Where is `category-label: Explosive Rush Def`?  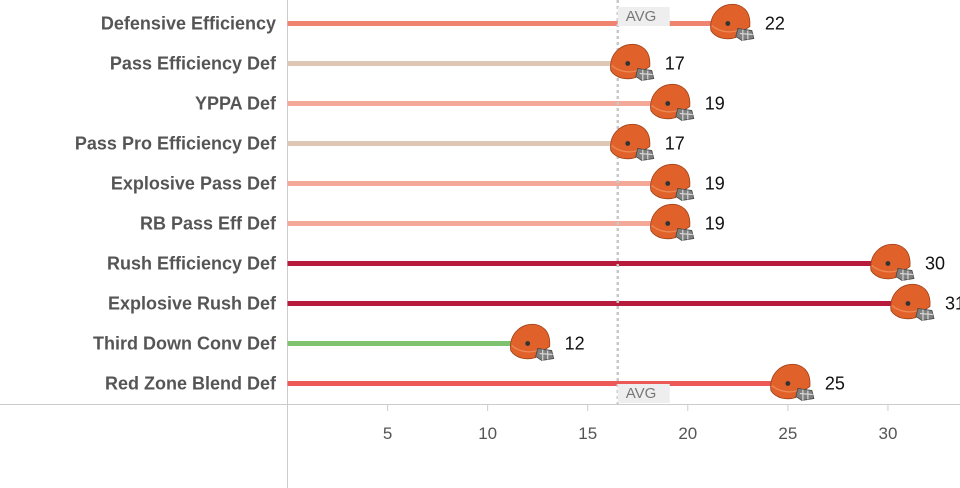
category-label: Explosive Rush Def is located at coordinates (192, 304).